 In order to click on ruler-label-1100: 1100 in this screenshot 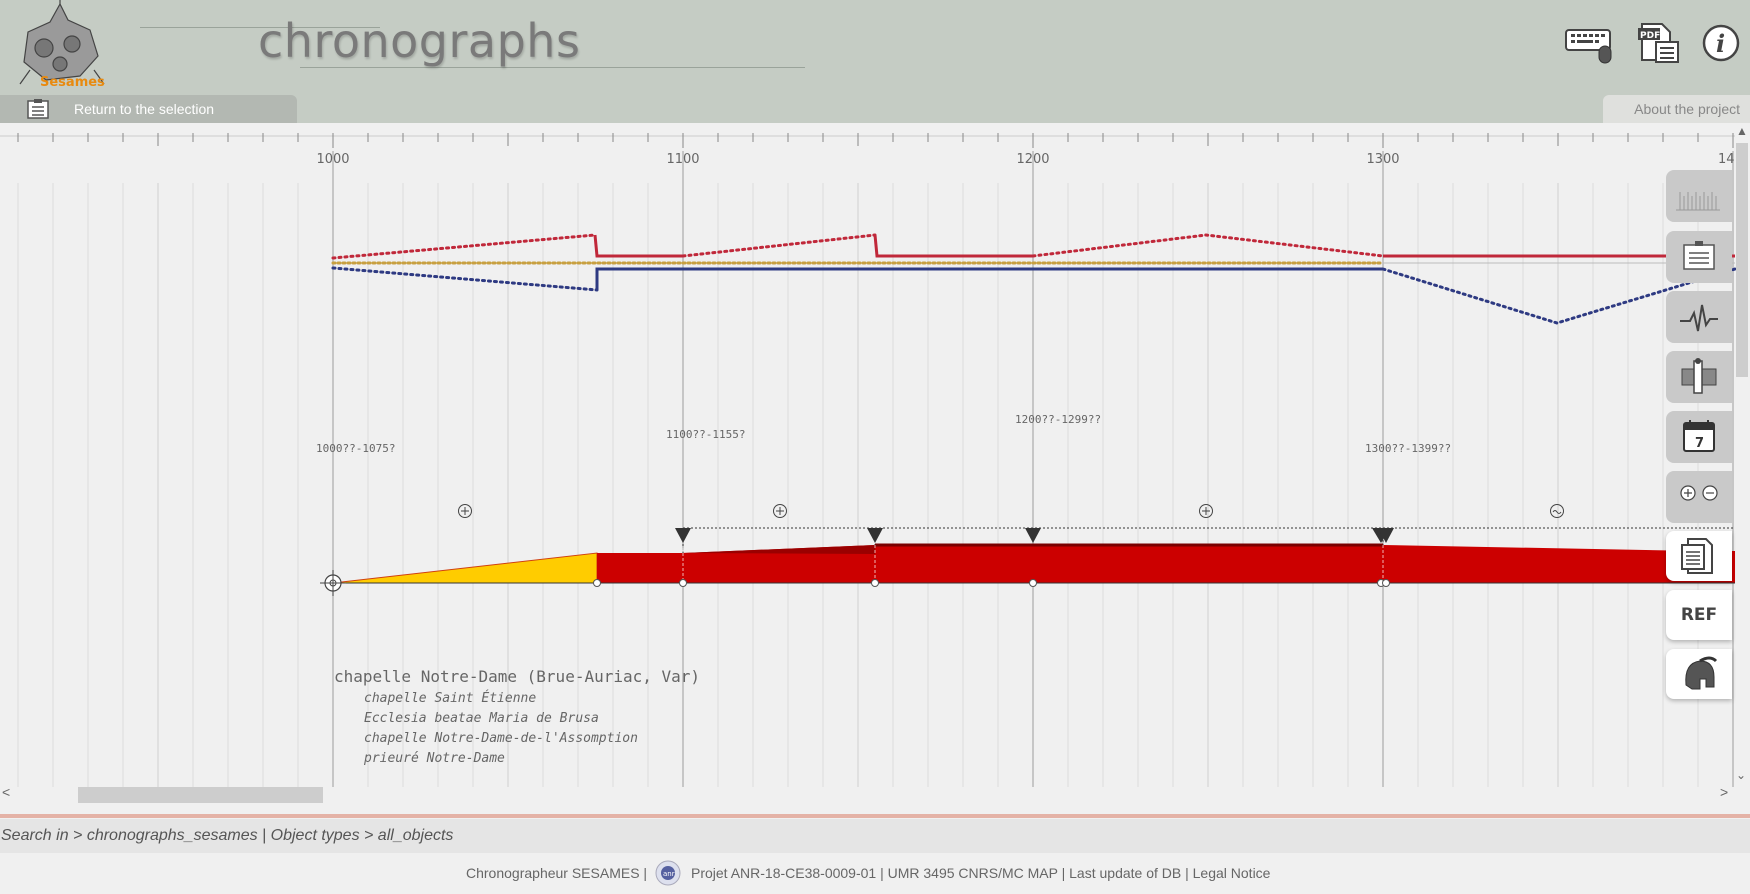, I will do `click(682, 159)`.